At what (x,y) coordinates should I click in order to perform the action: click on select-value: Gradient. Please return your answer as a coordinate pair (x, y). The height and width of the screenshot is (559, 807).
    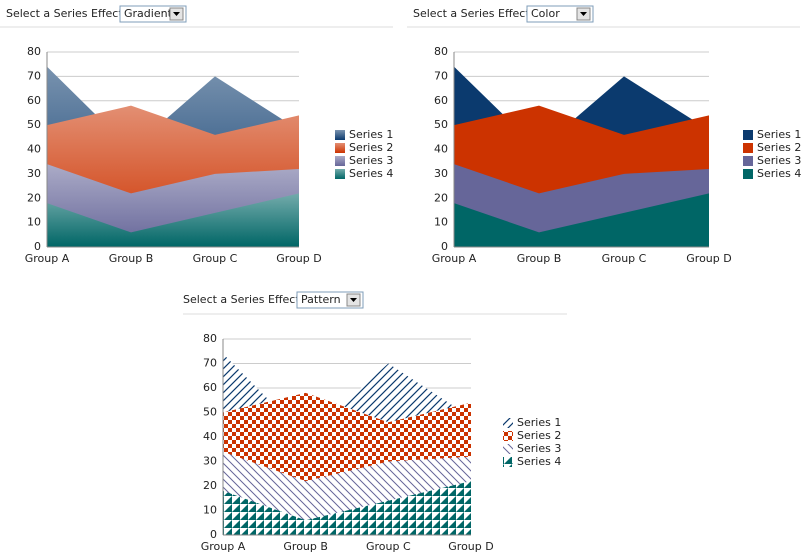
    Looking at the image, I should click on (148, 13).